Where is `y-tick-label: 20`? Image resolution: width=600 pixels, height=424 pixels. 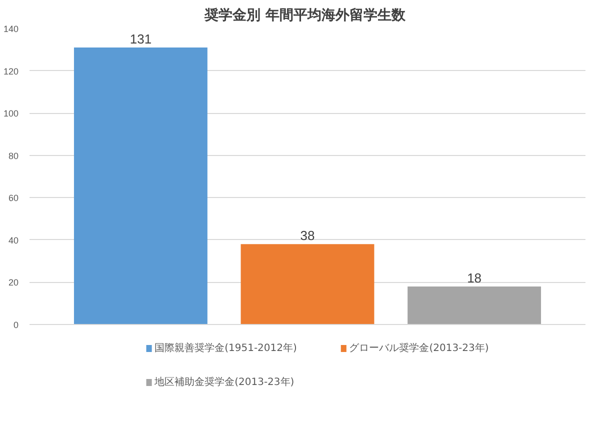
y-tick-label: 20 is located at coordinates (13, 283).